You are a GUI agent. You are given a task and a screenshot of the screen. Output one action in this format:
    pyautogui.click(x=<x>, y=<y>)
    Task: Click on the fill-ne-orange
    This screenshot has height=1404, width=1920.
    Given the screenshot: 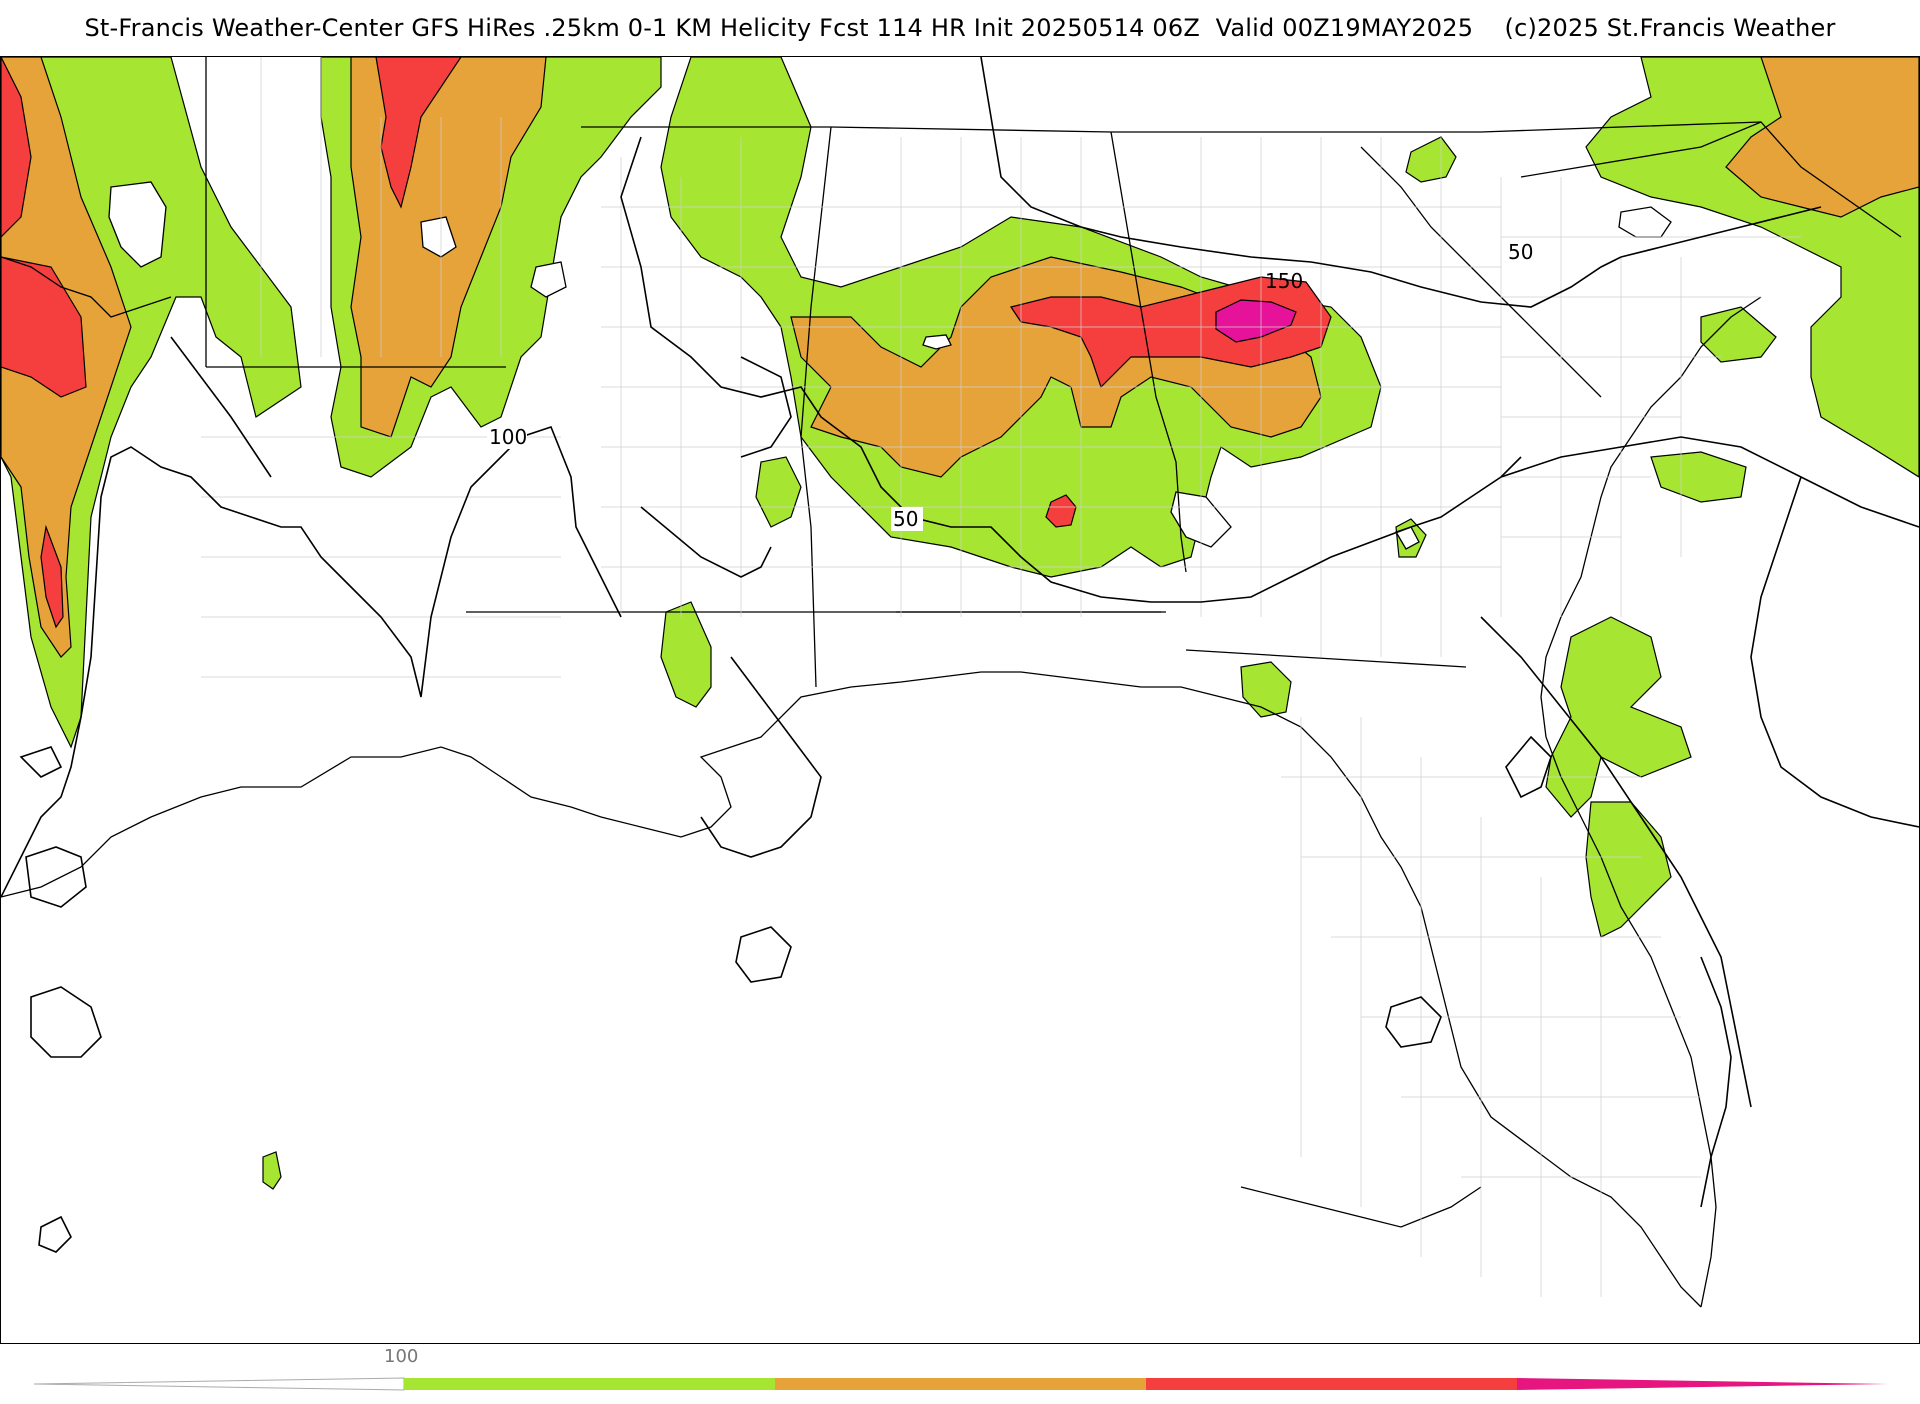 What is the action you would take?
    pyautogui.click(x=1822, y=137)
    